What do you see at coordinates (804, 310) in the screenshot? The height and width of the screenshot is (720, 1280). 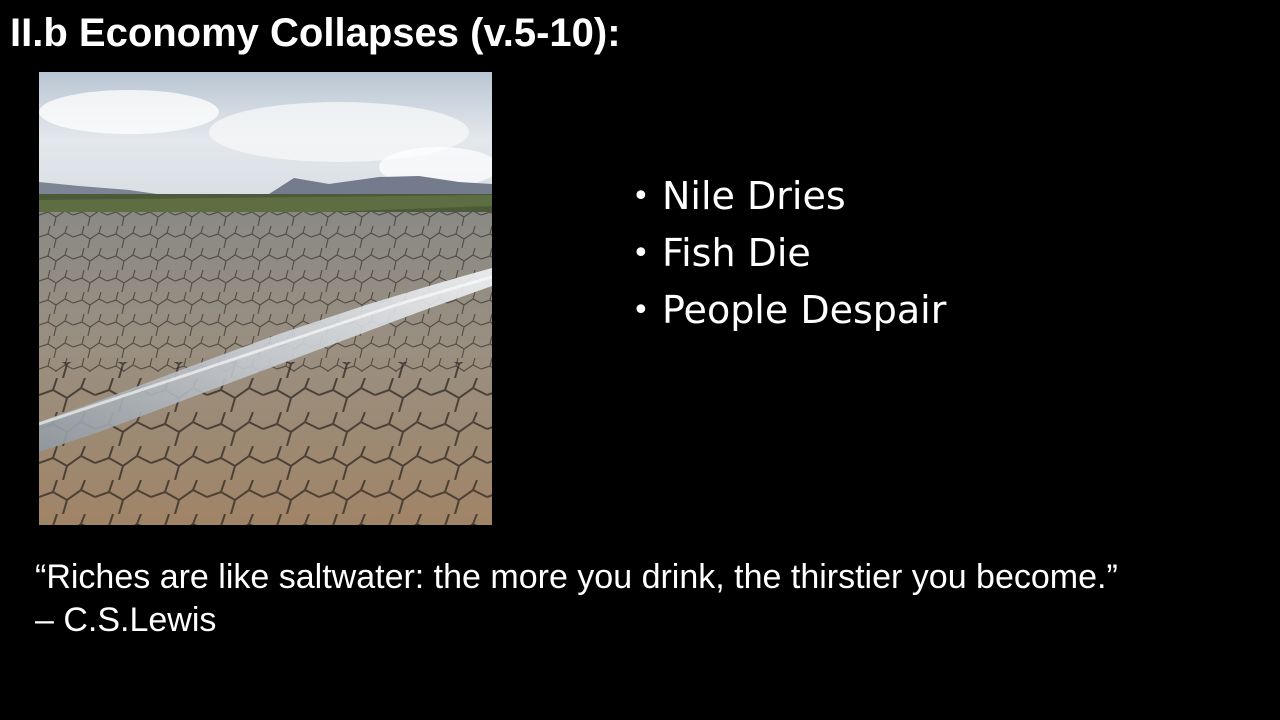 I see `bullet-text: People Despair` at bounding box center [804, 310].